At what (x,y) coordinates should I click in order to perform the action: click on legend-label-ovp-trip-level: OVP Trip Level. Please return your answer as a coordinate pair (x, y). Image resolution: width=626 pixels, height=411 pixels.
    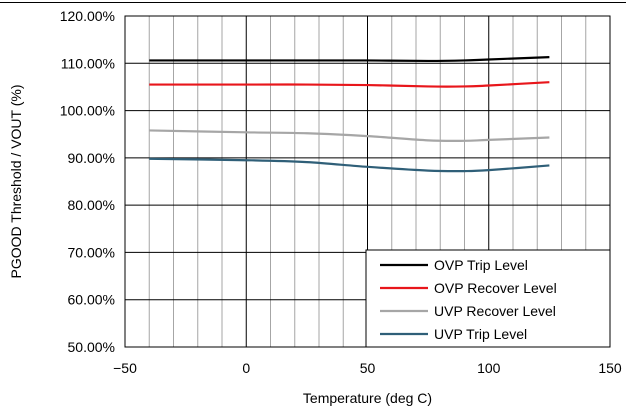
    Looking at the image, I should click on (481, 265).